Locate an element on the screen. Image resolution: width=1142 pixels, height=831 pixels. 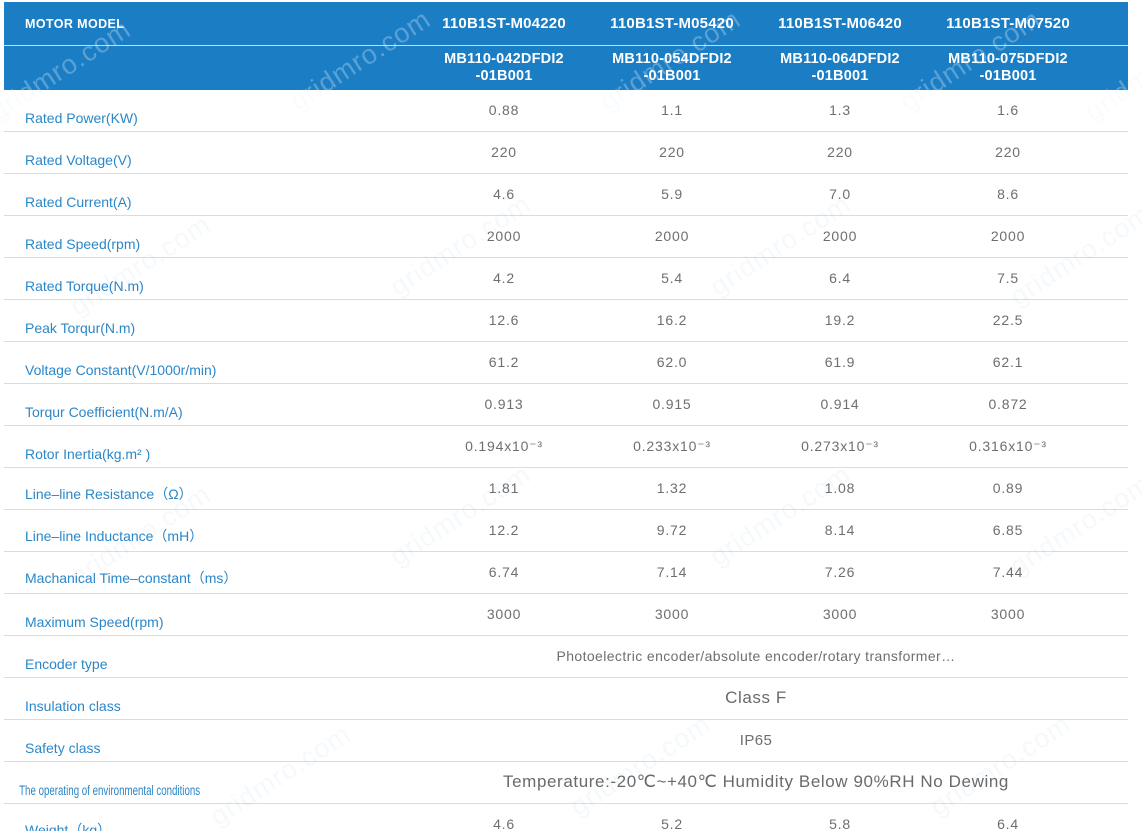
cell-value: 61.2 is located at coordinates (504, 362).